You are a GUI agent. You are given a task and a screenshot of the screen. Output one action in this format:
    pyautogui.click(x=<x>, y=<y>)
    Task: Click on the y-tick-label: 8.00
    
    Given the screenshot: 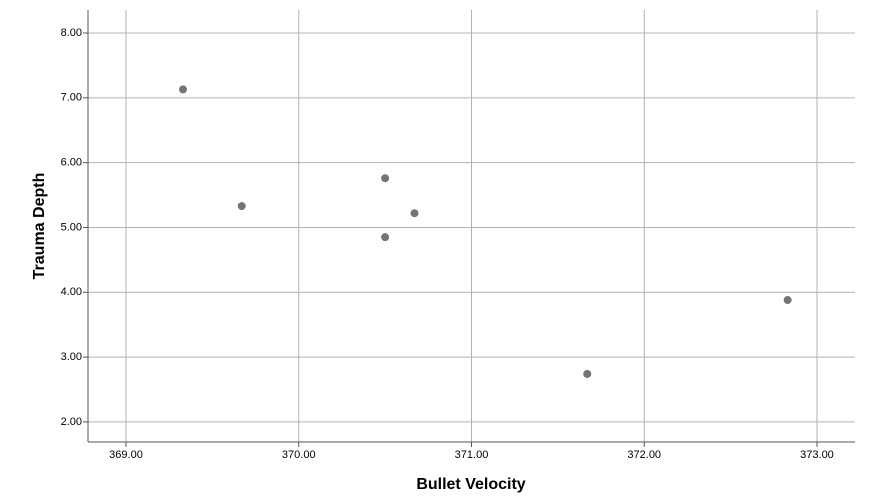 What is the action you would take?
    pyautogui.click(x=71, y=33)
    